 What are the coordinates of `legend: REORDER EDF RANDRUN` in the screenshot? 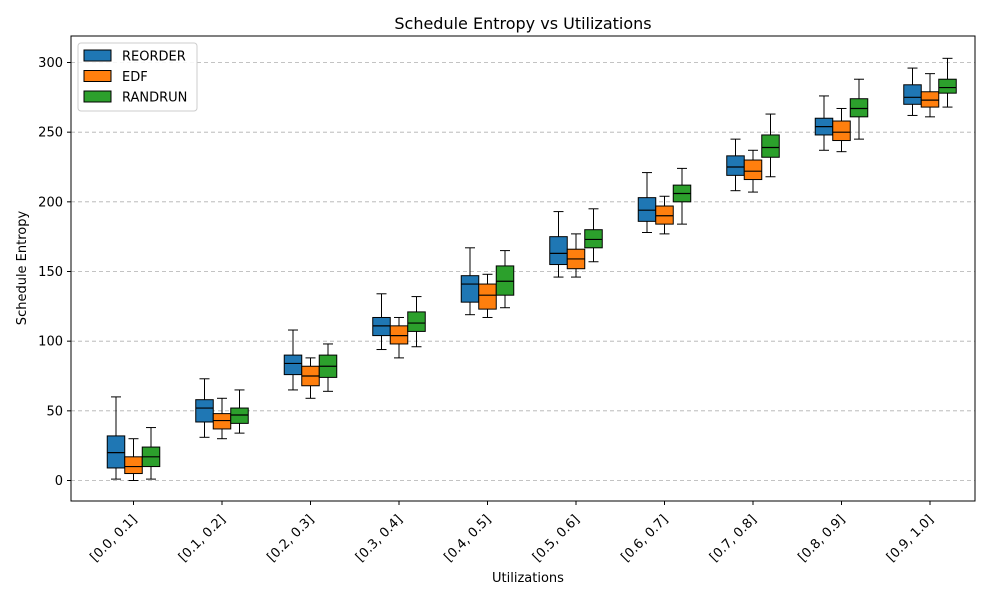 It's located at (137, 77).